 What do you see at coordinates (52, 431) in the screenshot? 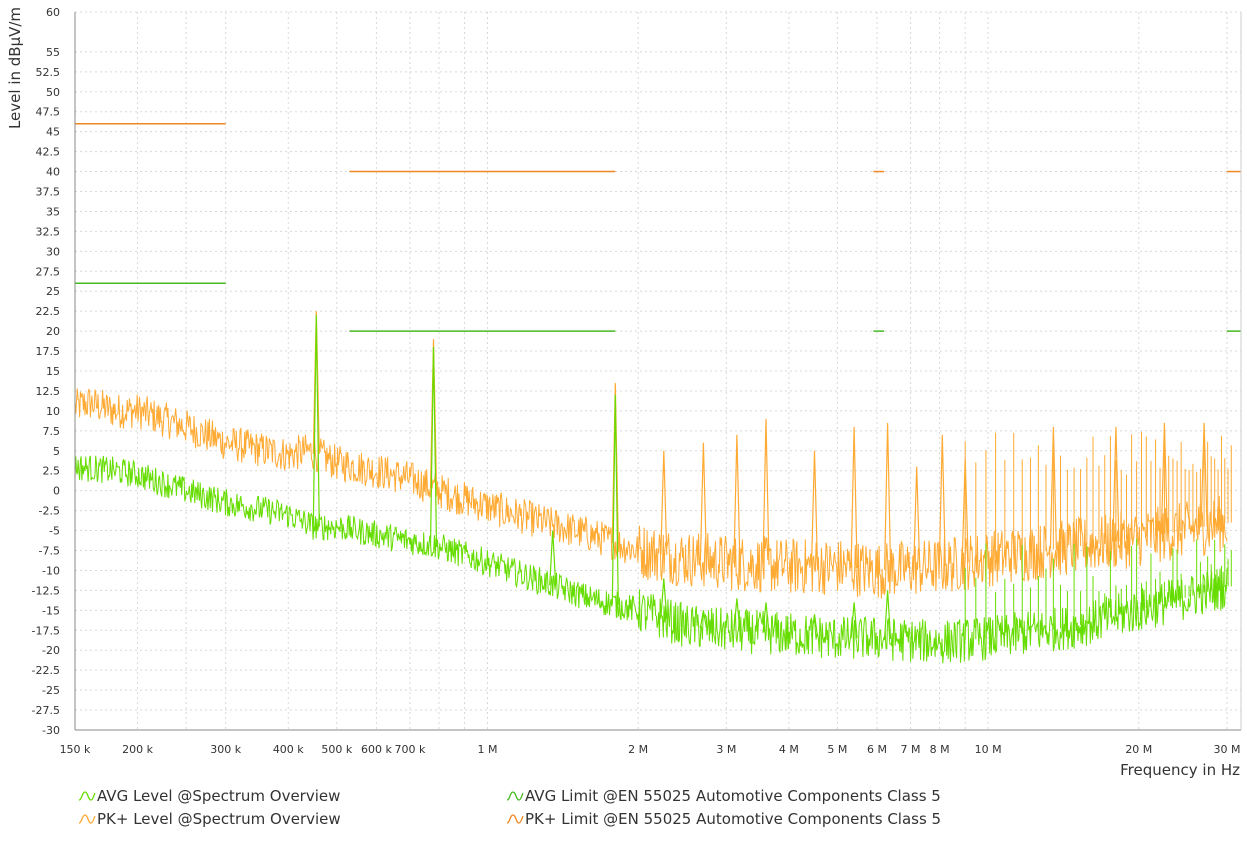
I see `y-tick-label: 7.5` at bounding box center [52, 431].